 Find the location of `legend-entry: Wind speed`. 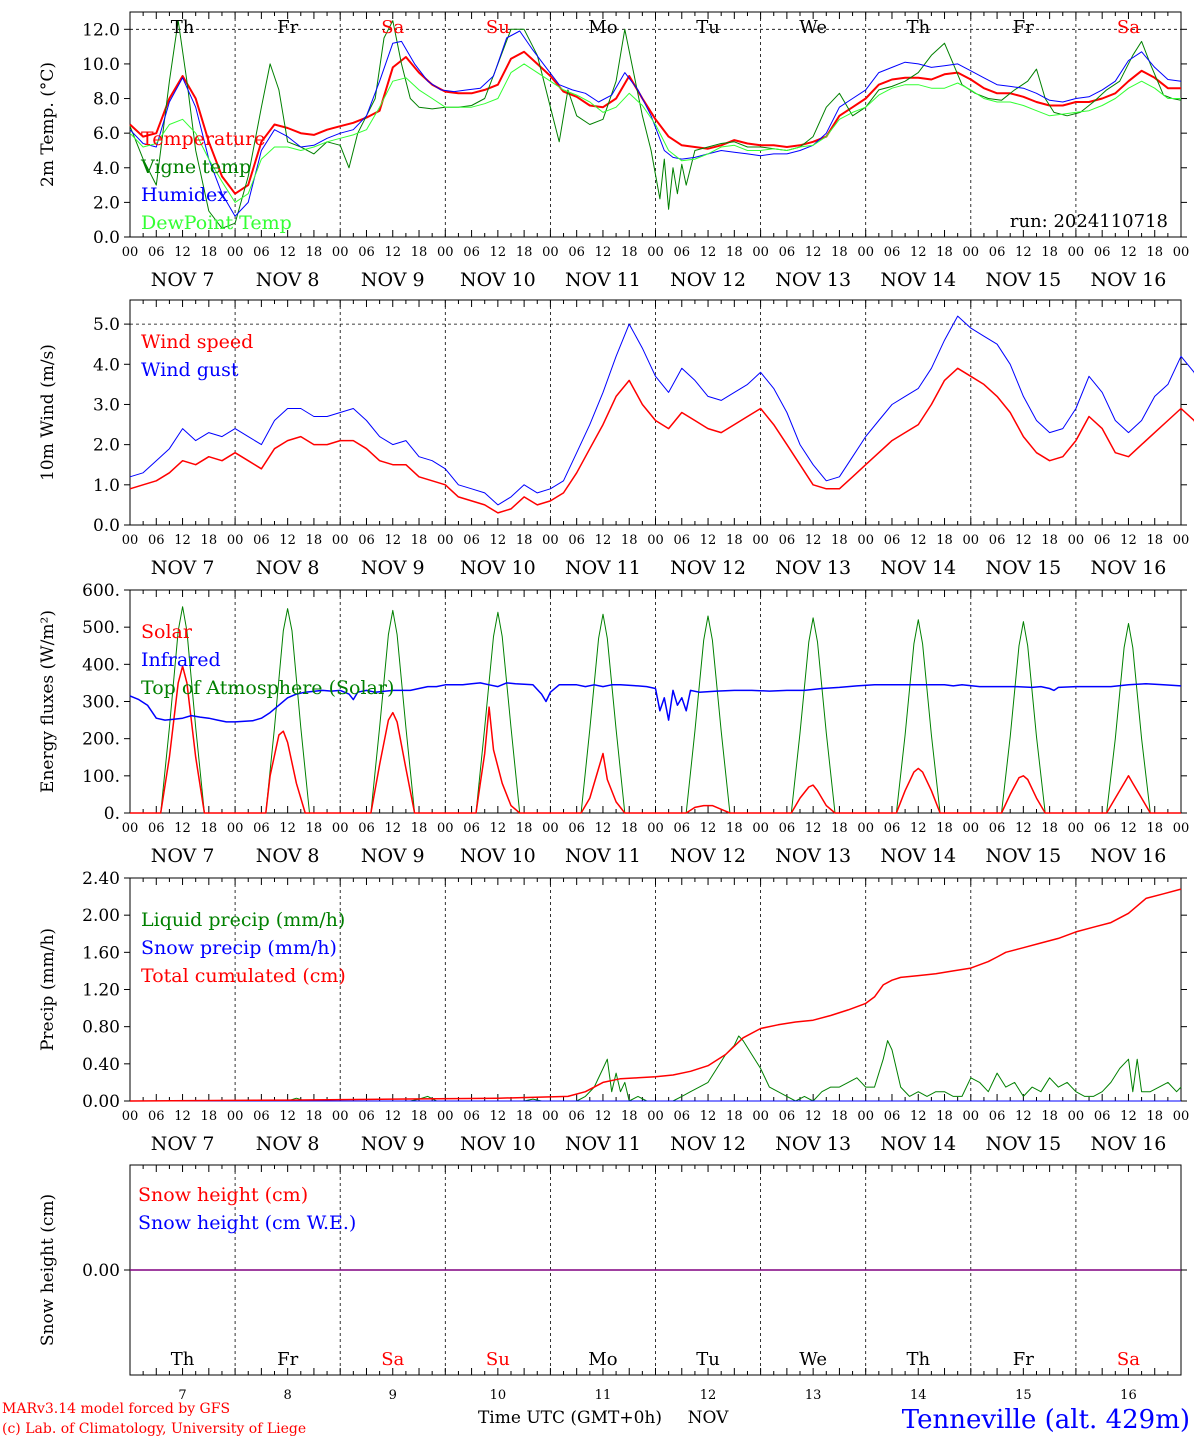

legend-entry: Wind speed is located at coordinates (197, 342).